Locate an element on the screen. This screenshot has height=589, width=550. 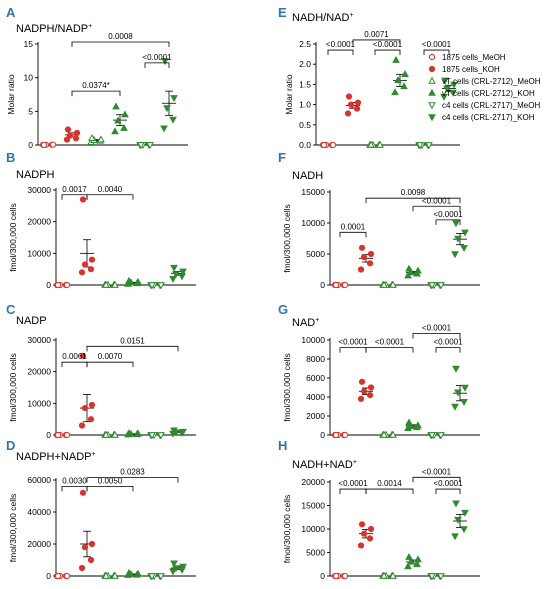
y-tick-label: 30000 is located at coordinates (39, 340).